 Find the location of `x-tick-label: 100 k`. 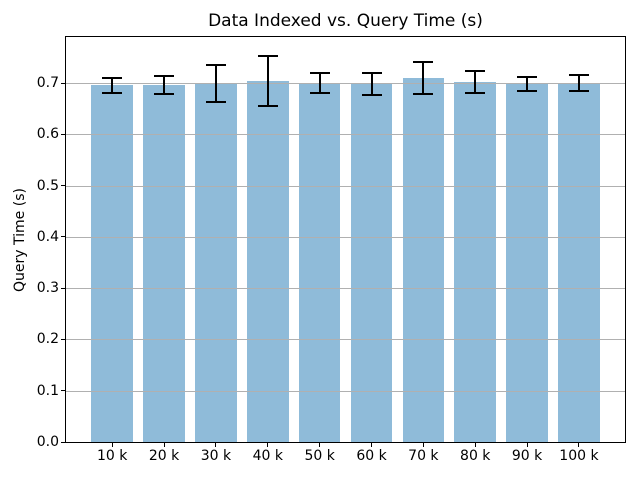

x-tick-label: 100 k is located at coordinates (579, 456).